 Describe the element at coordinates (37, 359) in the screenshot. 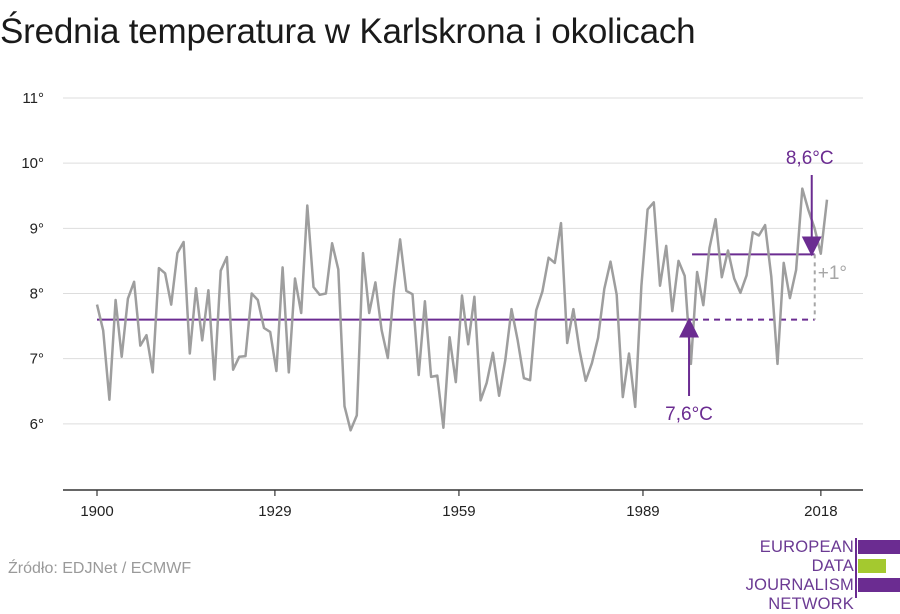

I see `y-tick-label: 7°` at that location.